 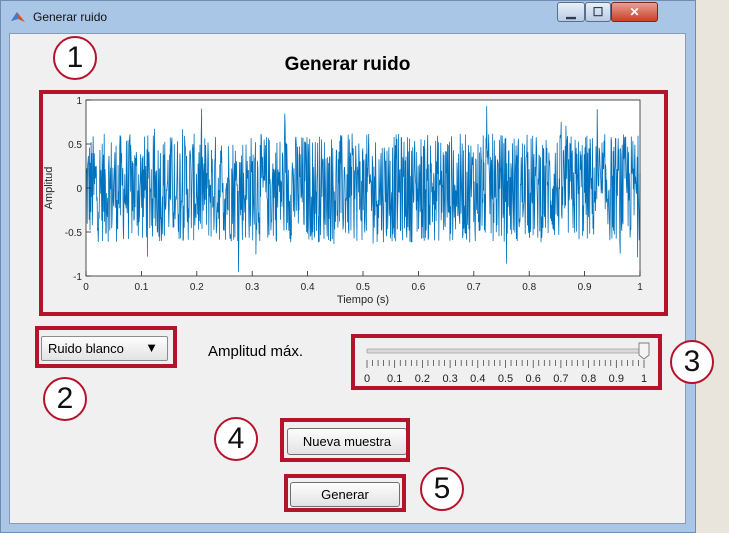 I want to click on slider-tick-label: 0.9, so click(x=616, y=379).